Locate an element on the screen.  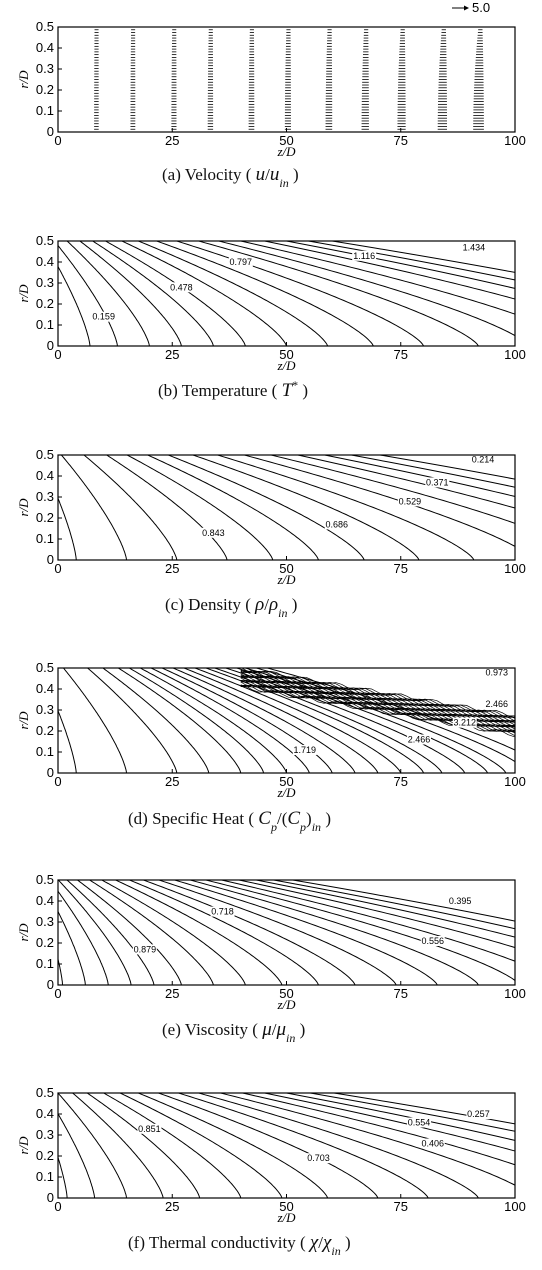
contour-label: 1.719 is located at coordinates (305, 750).